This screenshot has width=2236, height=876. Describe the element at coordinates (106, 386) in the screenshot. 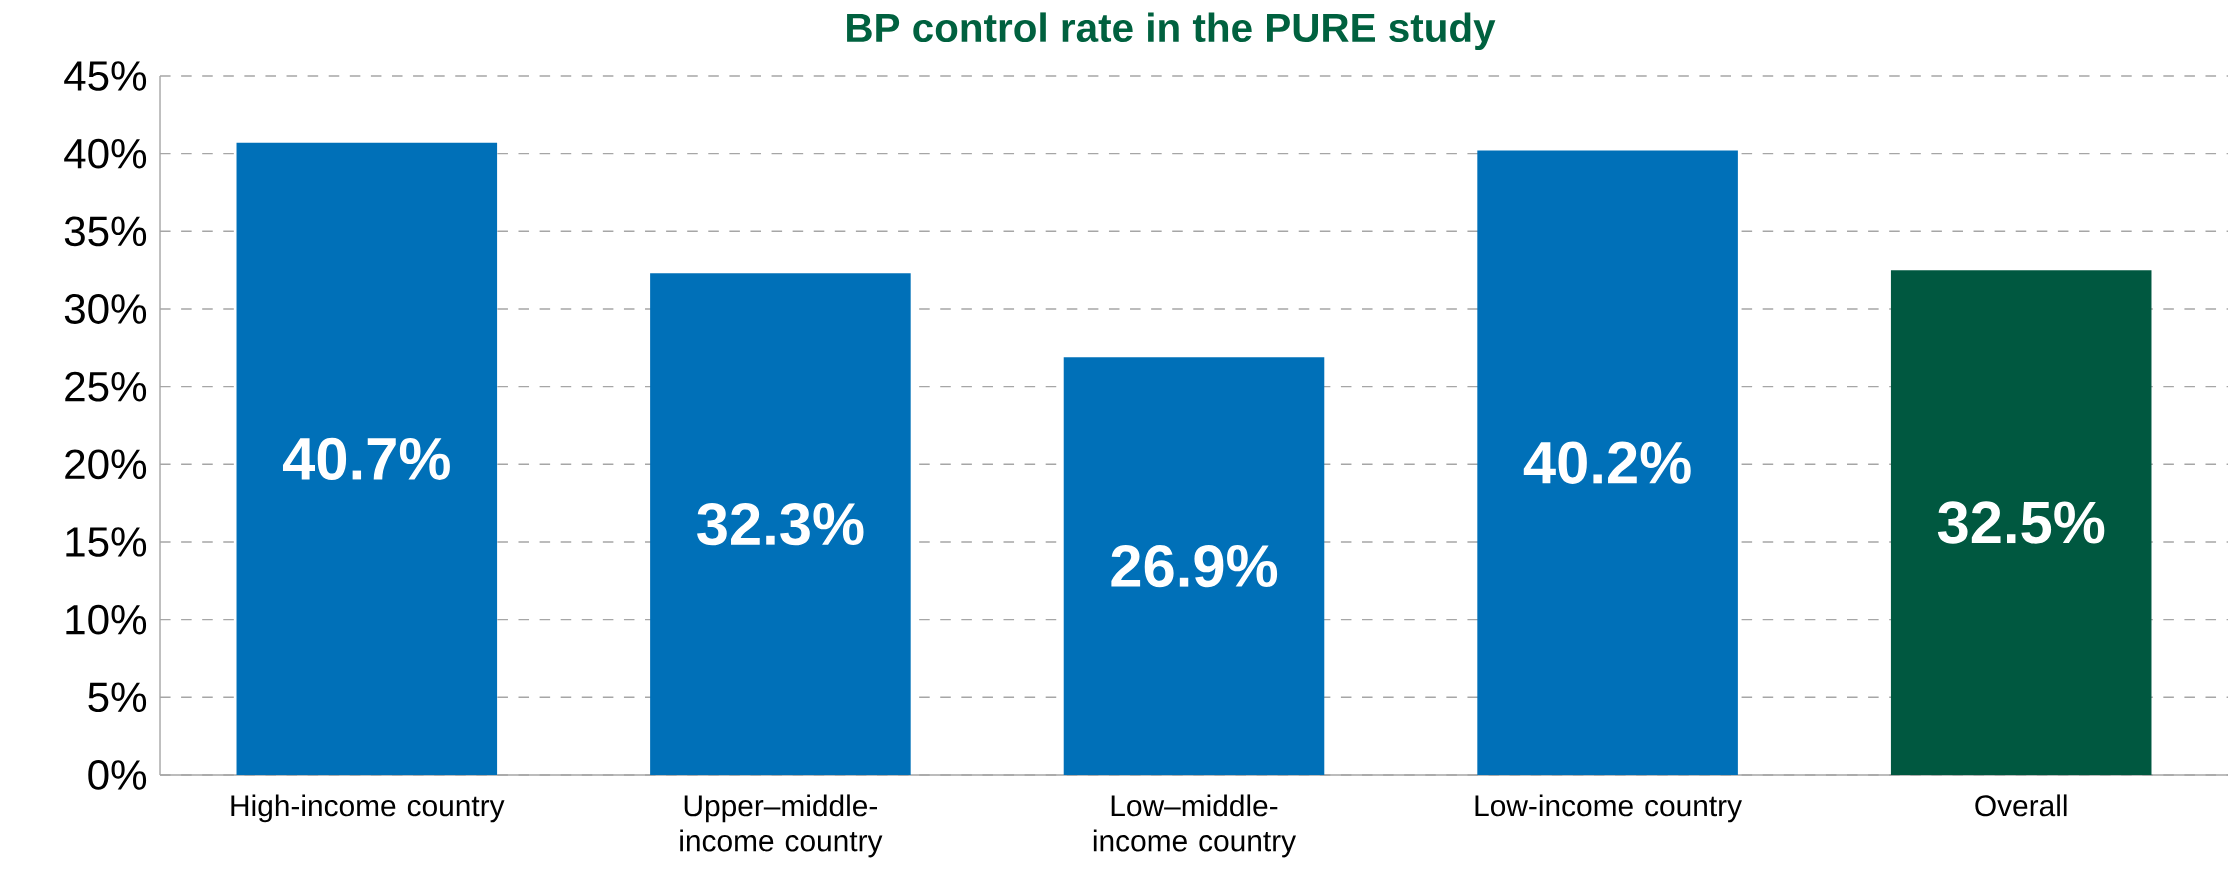

I see `y-tick-label: 25%` at that location.